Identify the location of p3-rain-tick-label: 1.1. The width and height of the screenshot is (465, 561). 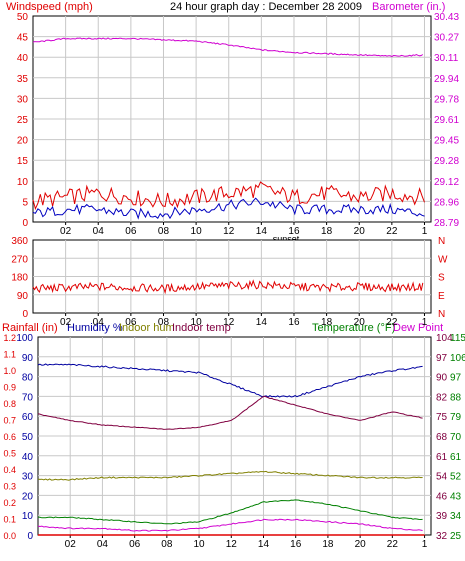
(9, 355).